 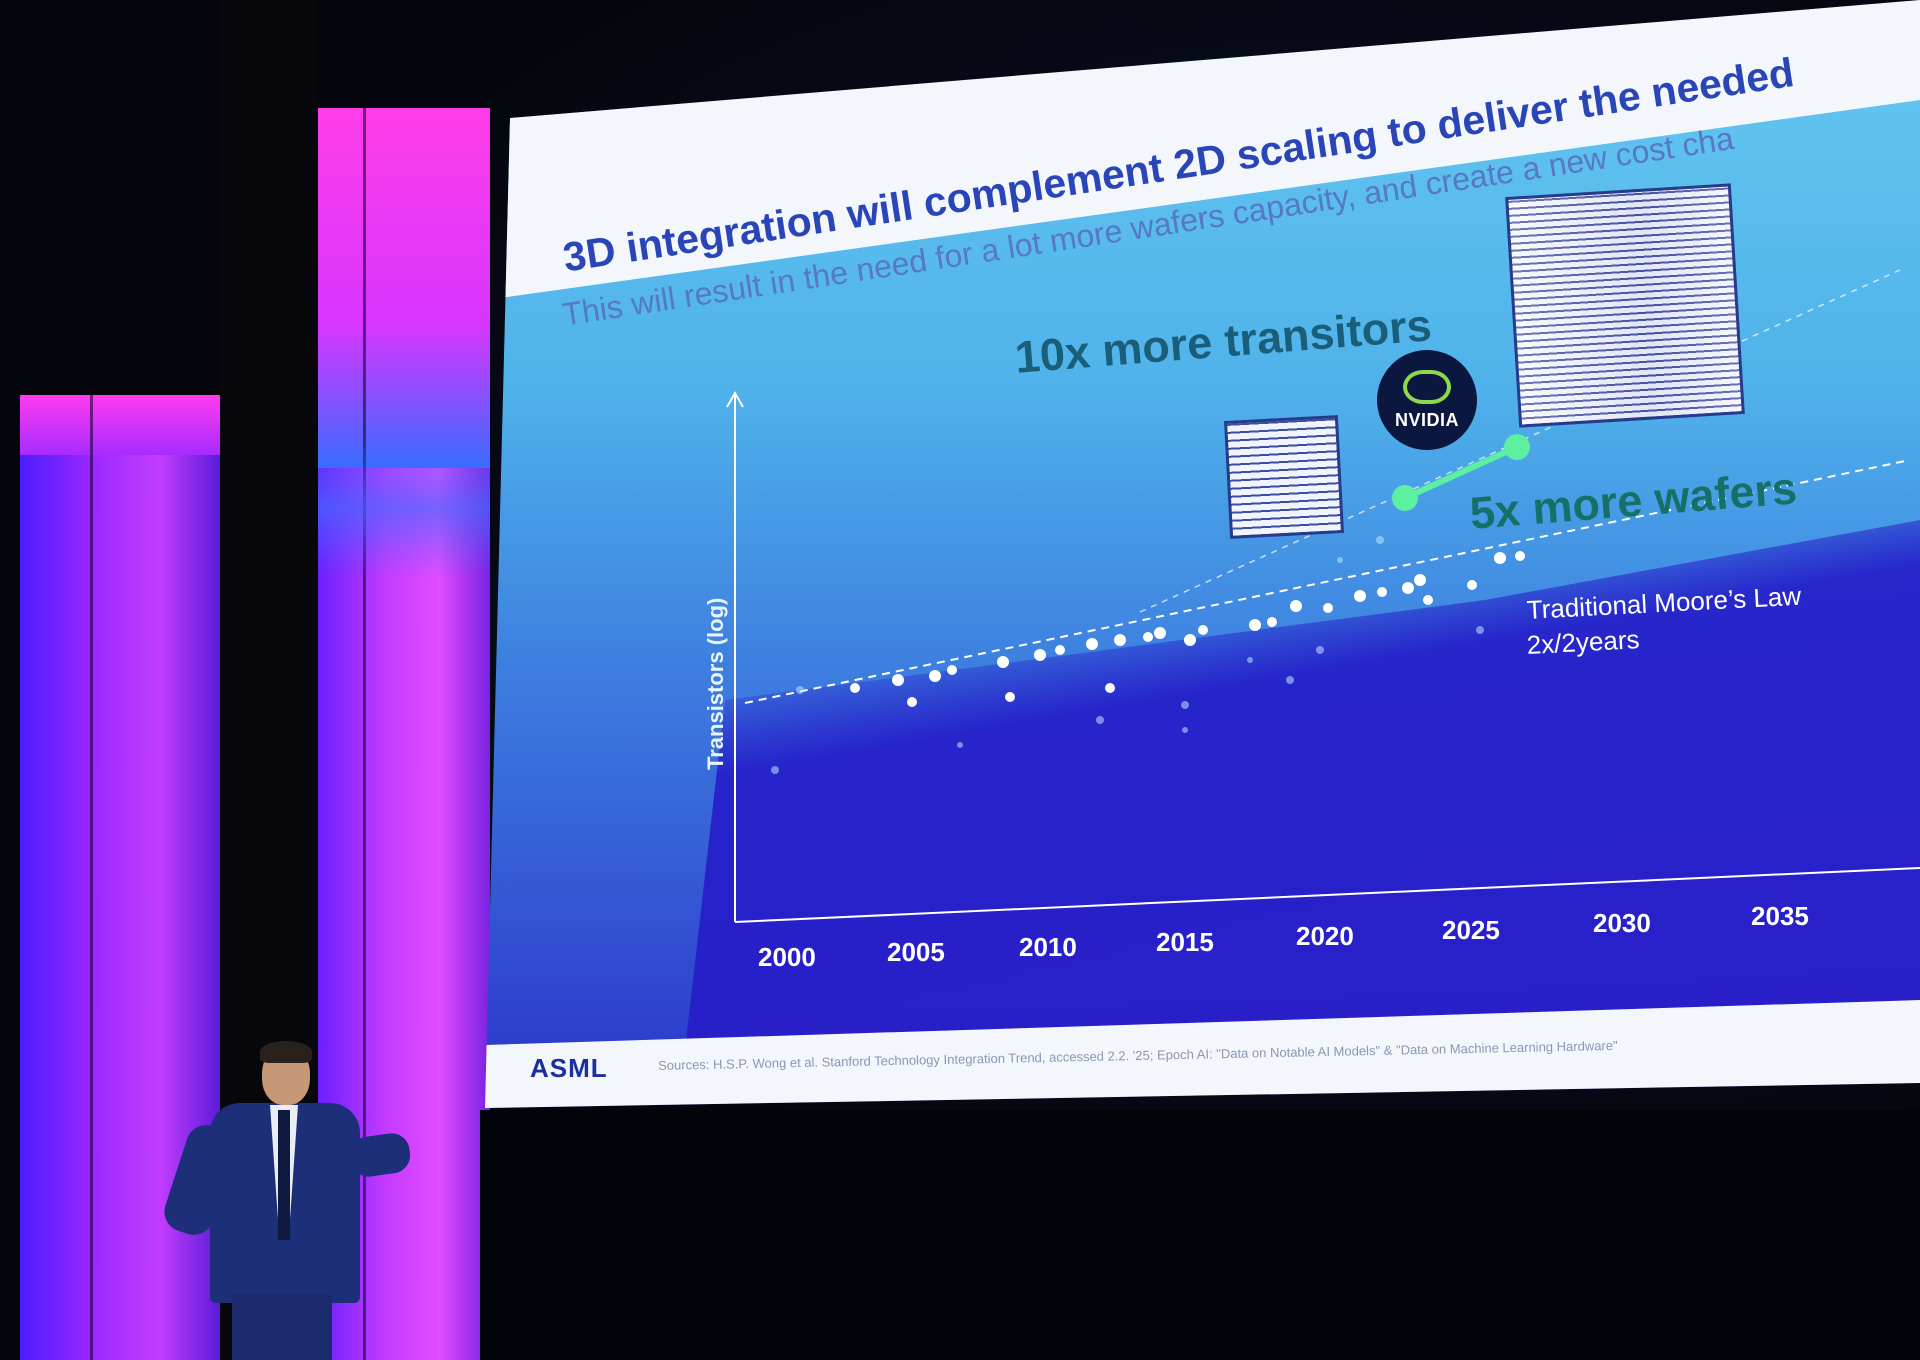 I want to click on x-tick-label: 2000, so click(x=787, y=957).